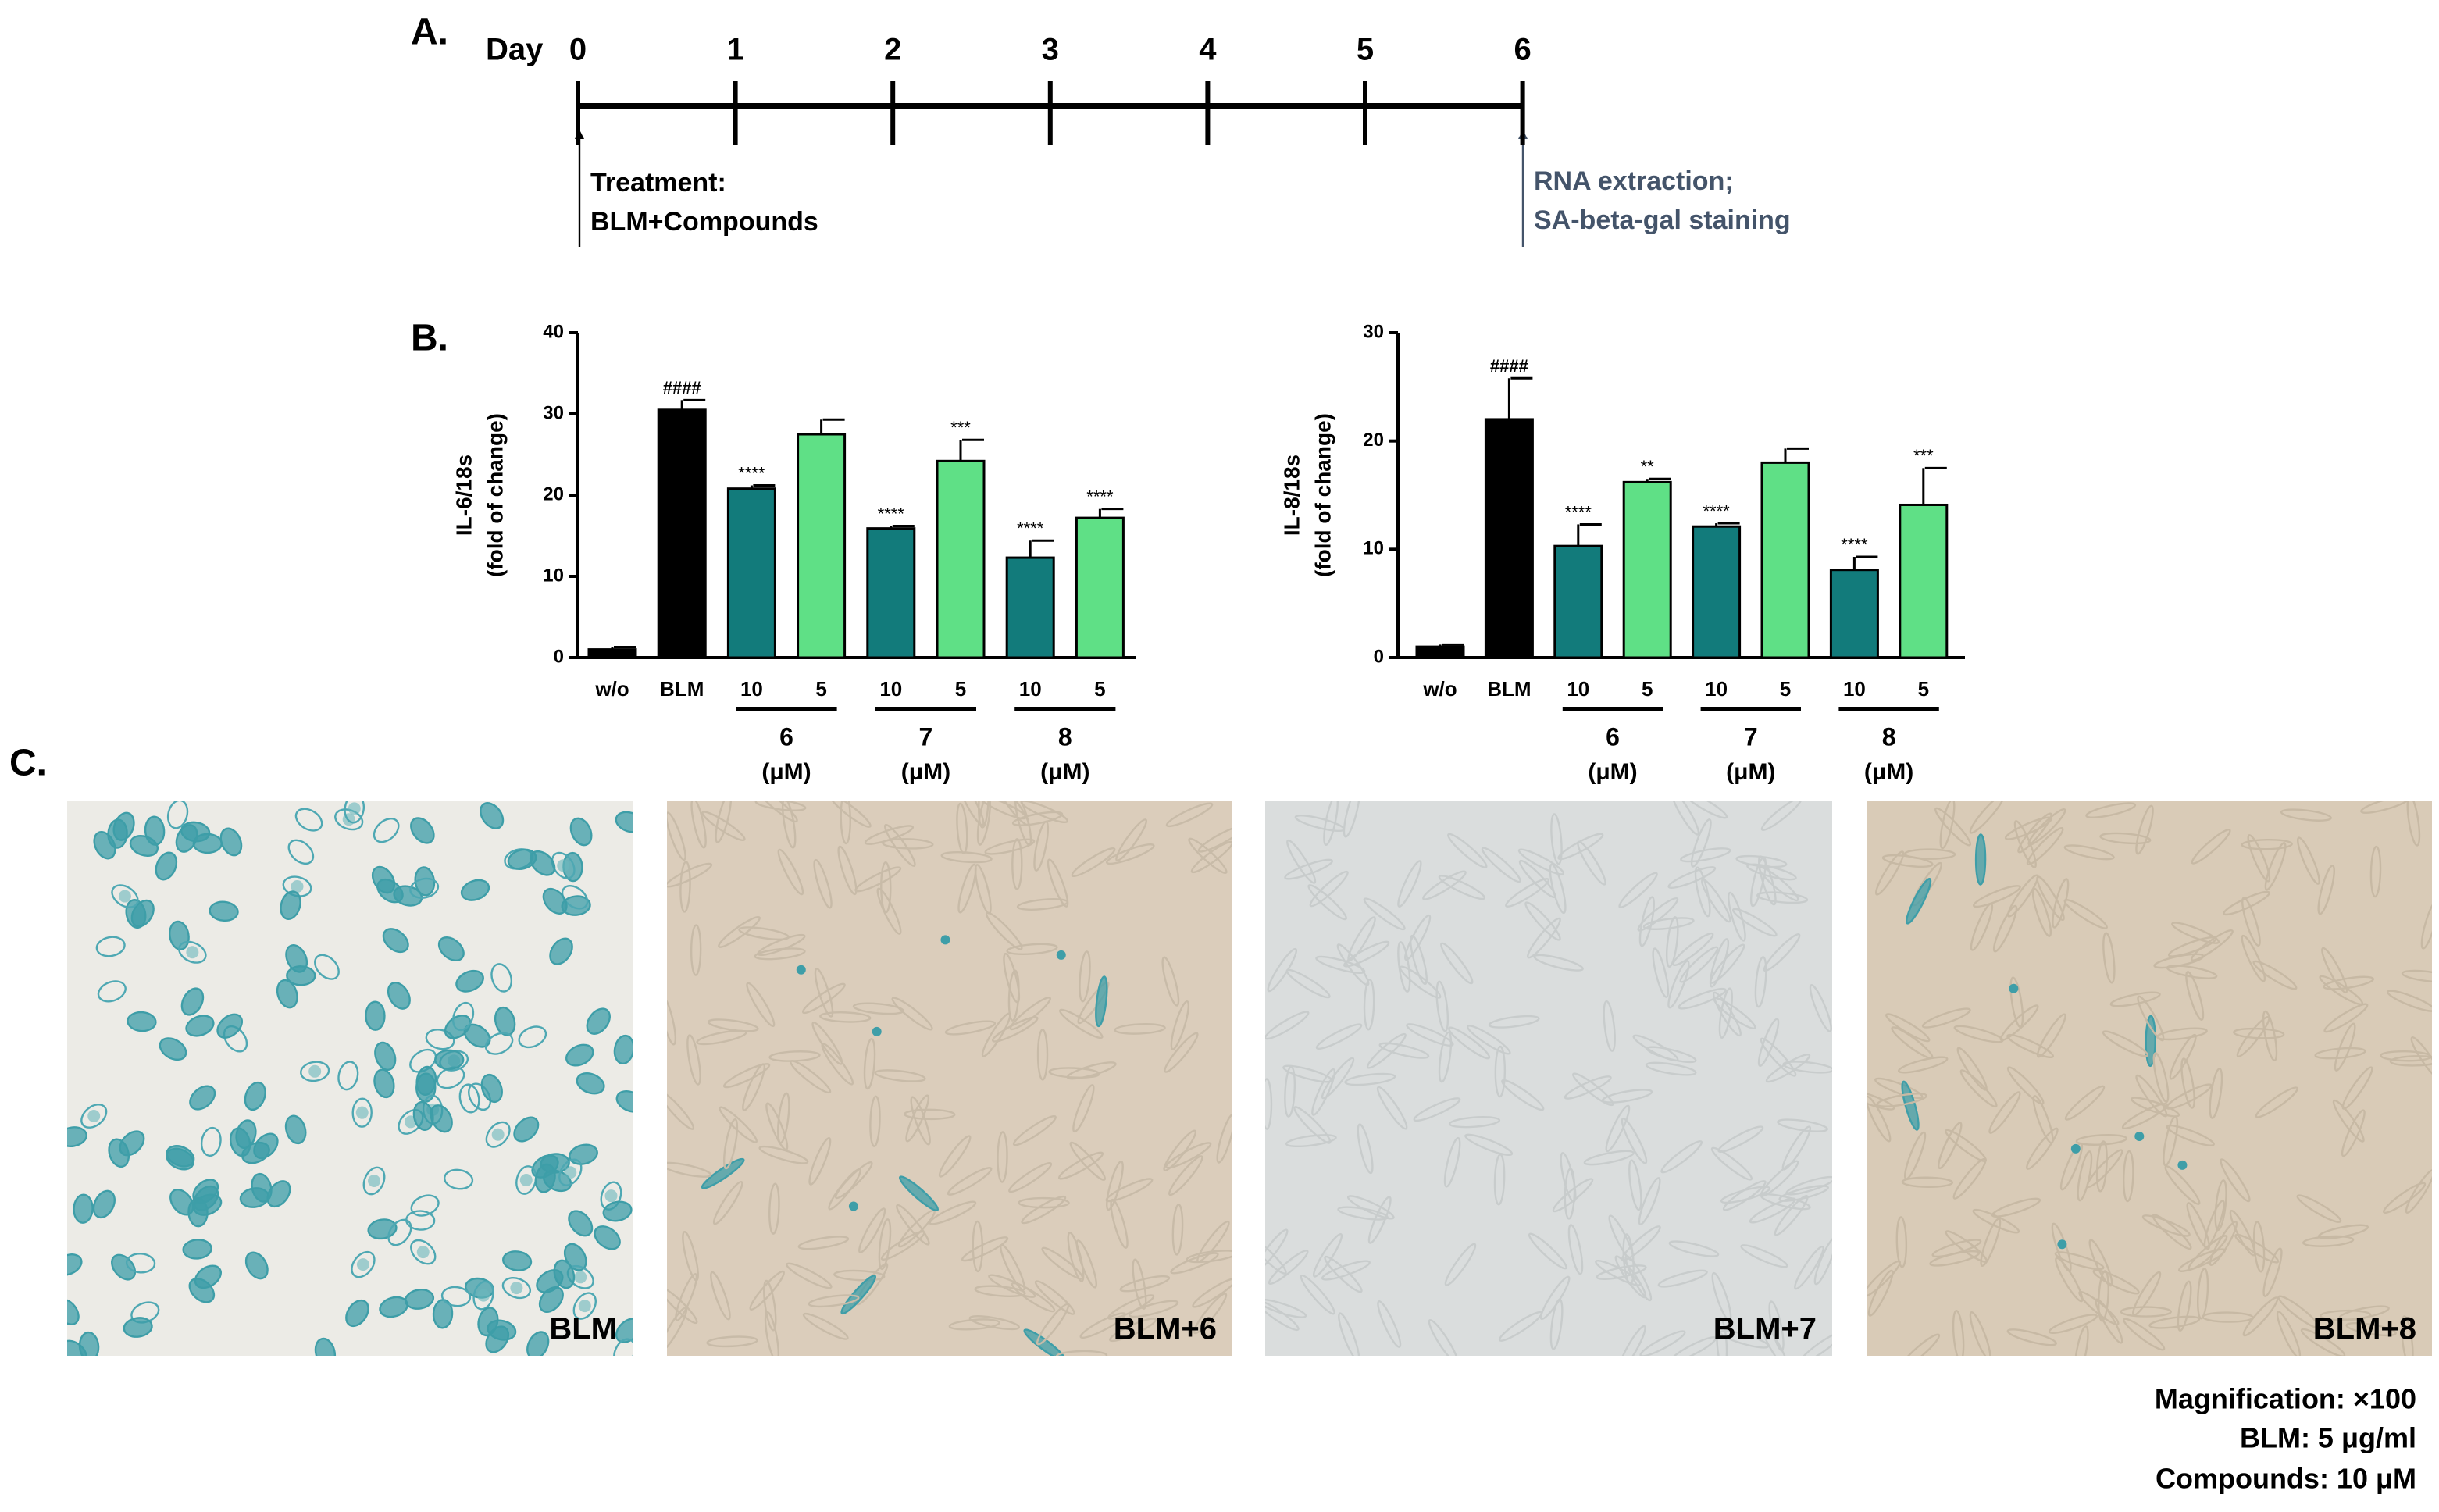 The height and width of the screenshot is (1512, 2439). I want to click on y-axis-label: IL-8/18s, so click(1291, 495).